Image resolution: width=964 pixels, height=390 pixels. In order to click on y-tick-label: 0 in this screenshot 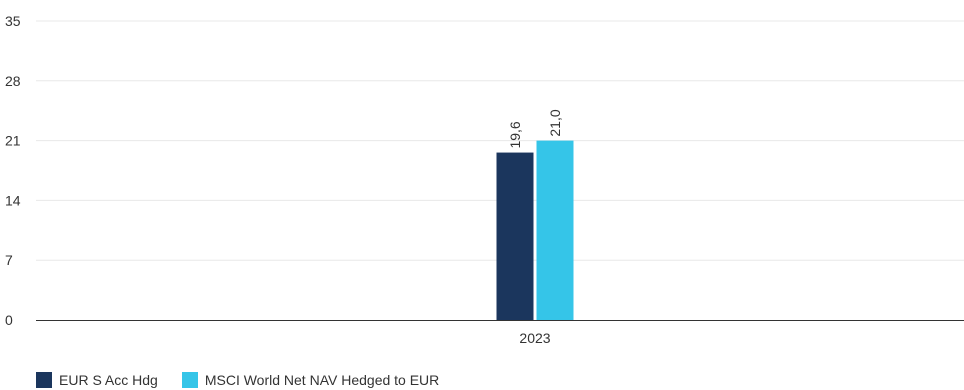, I will do `click(9, 320)`.